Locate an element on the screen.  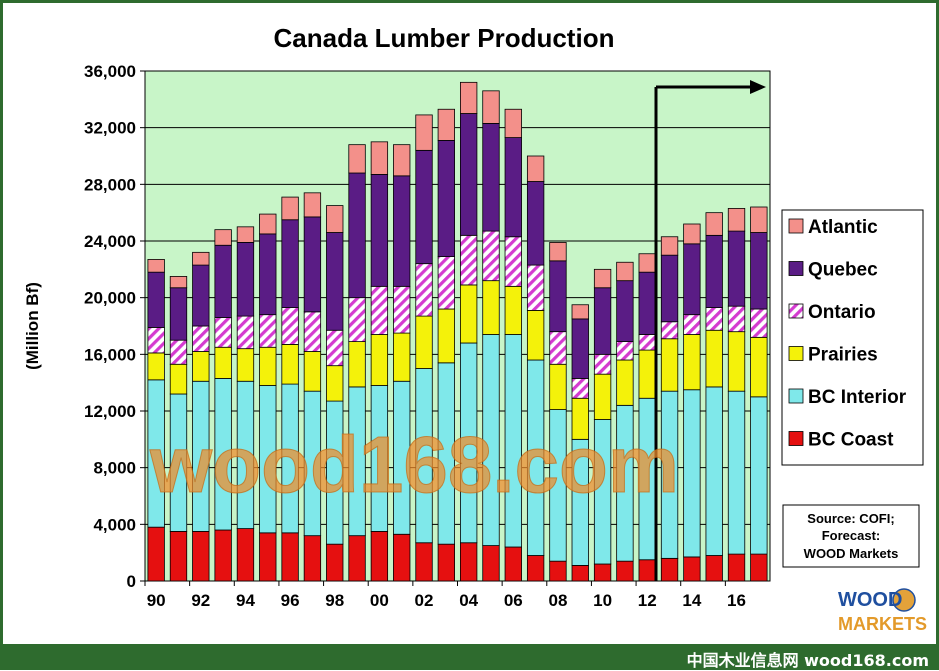
y-tick-label: 24,000 is located at coordinates (110, 241).